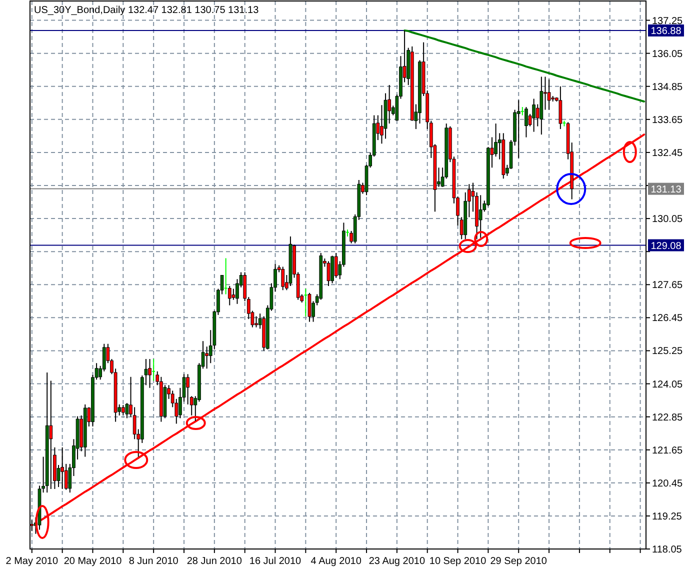 This screenshot has width=687, height=572. I want to click on y-tick-label: 121.65, so click(668, 450).